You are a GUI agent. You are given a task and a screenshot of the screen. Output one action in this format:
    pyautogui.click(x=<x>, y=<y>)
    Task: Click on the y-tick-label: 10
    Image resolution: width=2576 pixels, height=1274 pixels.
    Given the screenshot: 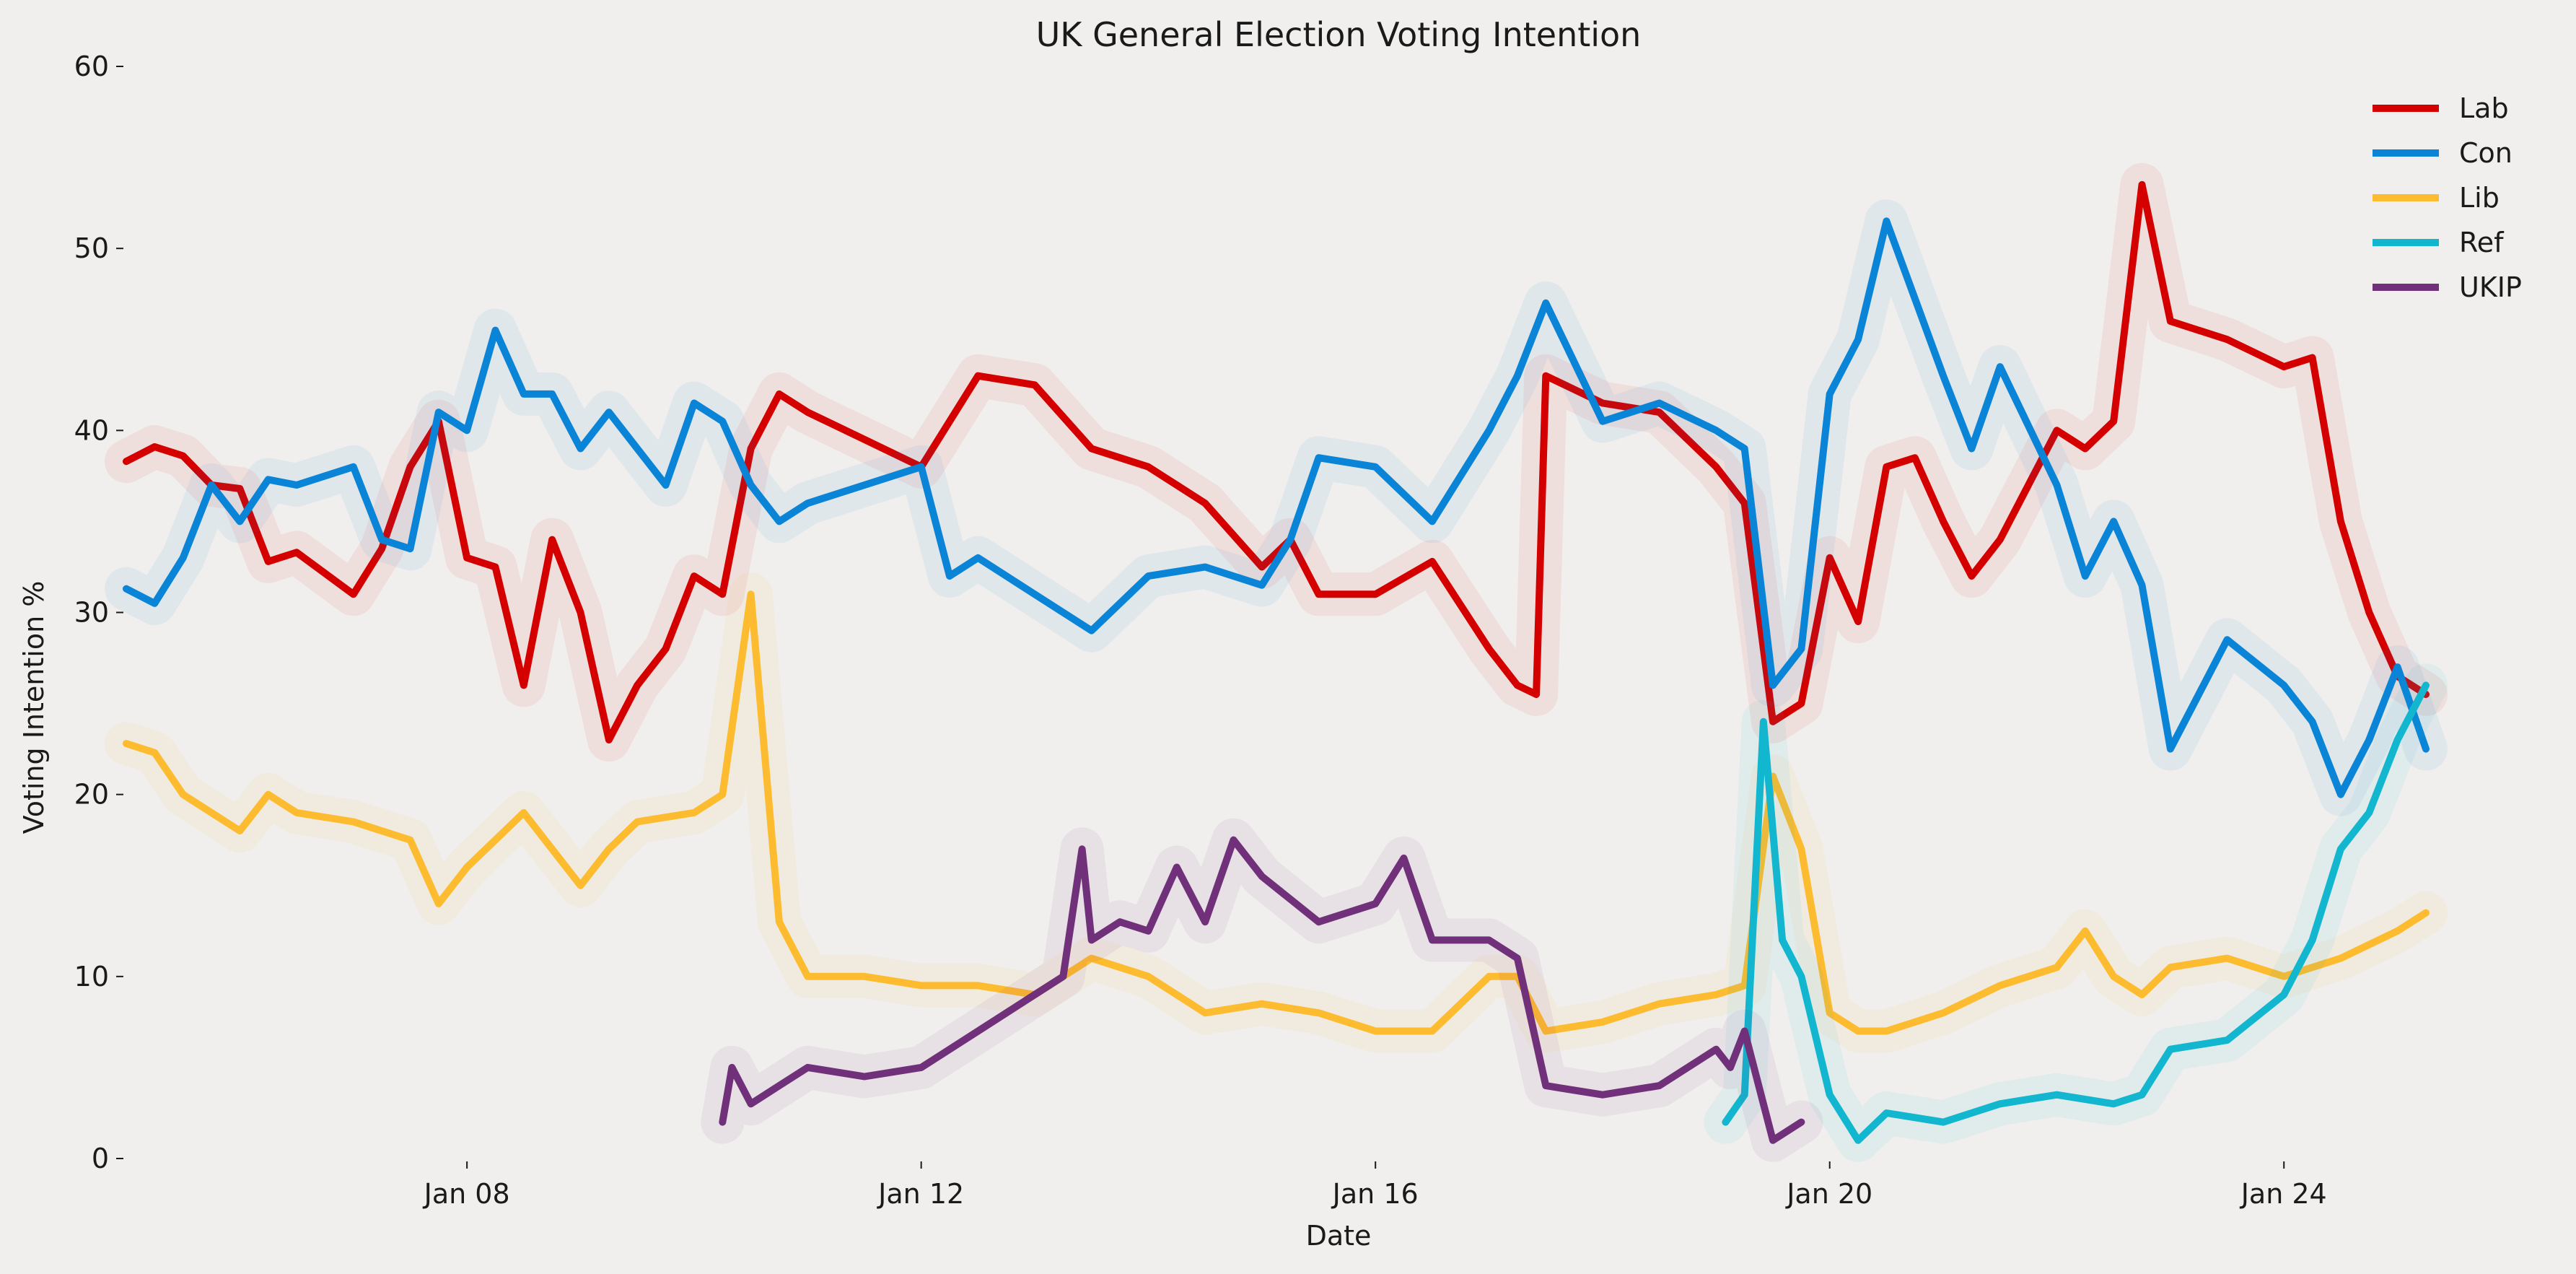 What is the action you would take?
    pyautogui.click(x=91, y=976)
    